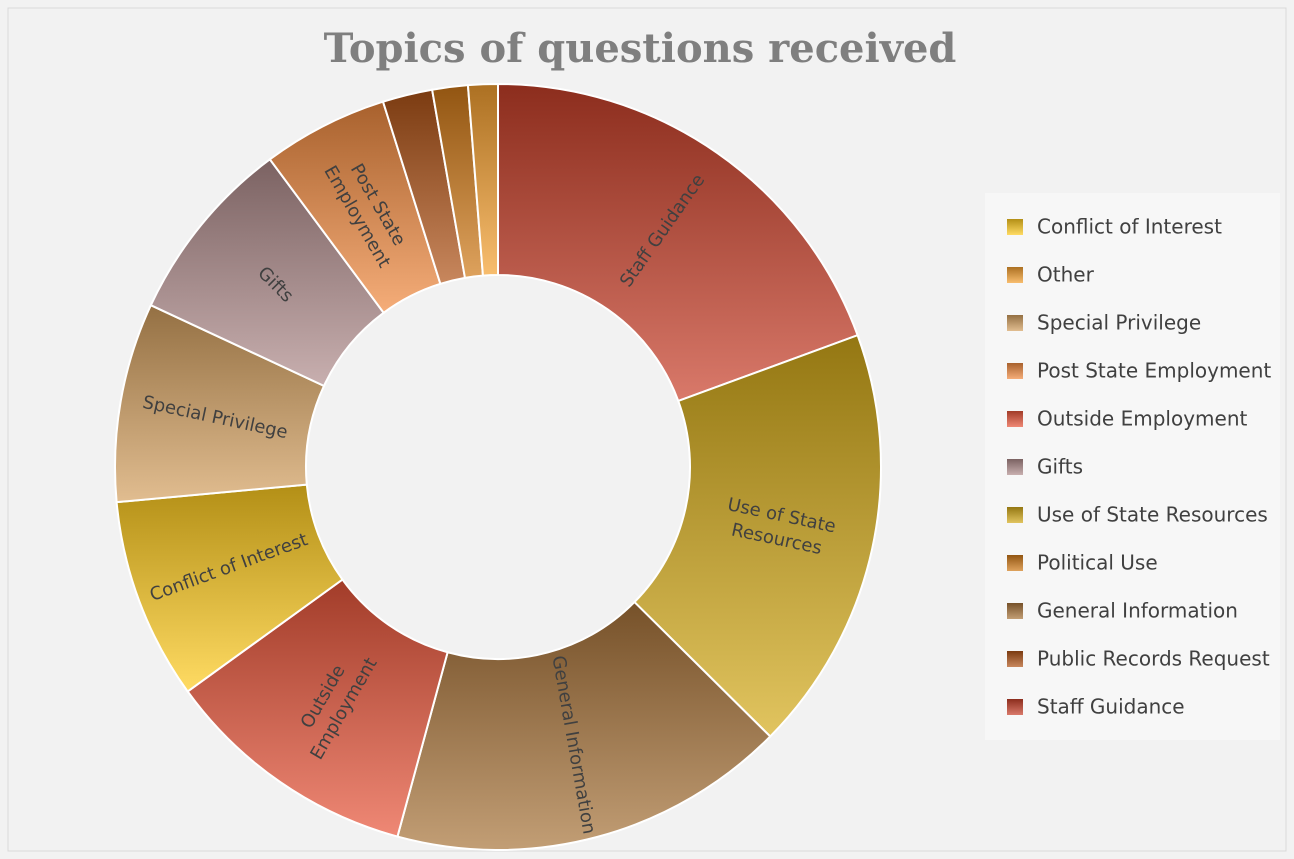 The image size is (1294, 859). Describe the element at coordinates (1129, 227) in the screenshot. I see `legend-label: Conflict of Interest` at that location.